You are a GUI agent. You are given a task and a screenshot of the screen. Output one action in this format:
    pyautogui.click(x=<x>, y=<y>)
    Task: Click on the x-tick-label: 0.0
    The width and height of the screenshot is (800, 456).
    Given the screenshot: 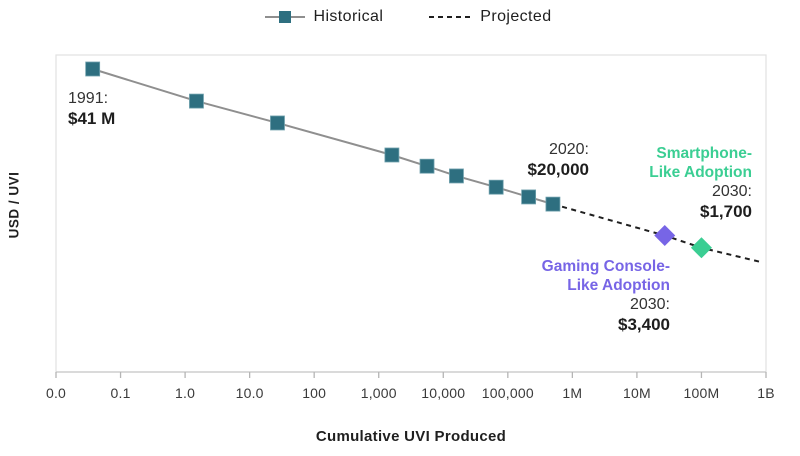 What is the action you would take?
    pyautogui.click(x=56, y=393)
    